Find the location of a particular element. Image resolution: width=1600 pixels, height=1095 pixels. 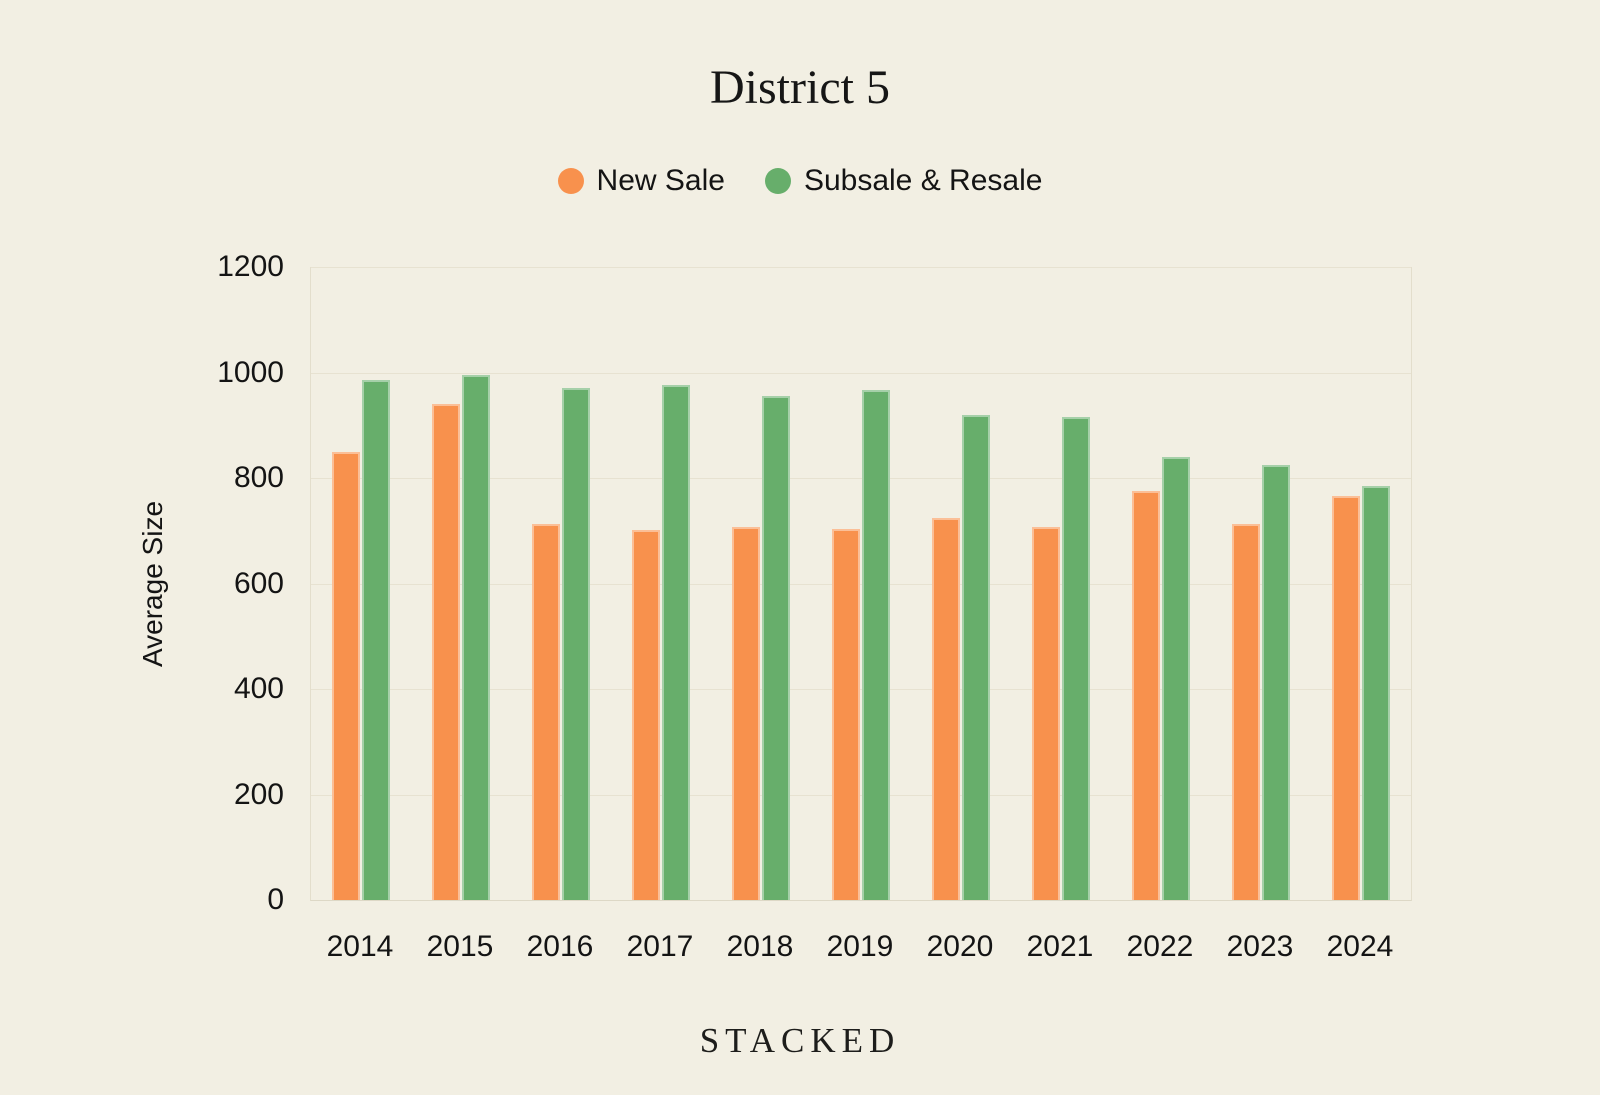

bar-subsale-resale-2021 is located at coordinates (1076, 658).